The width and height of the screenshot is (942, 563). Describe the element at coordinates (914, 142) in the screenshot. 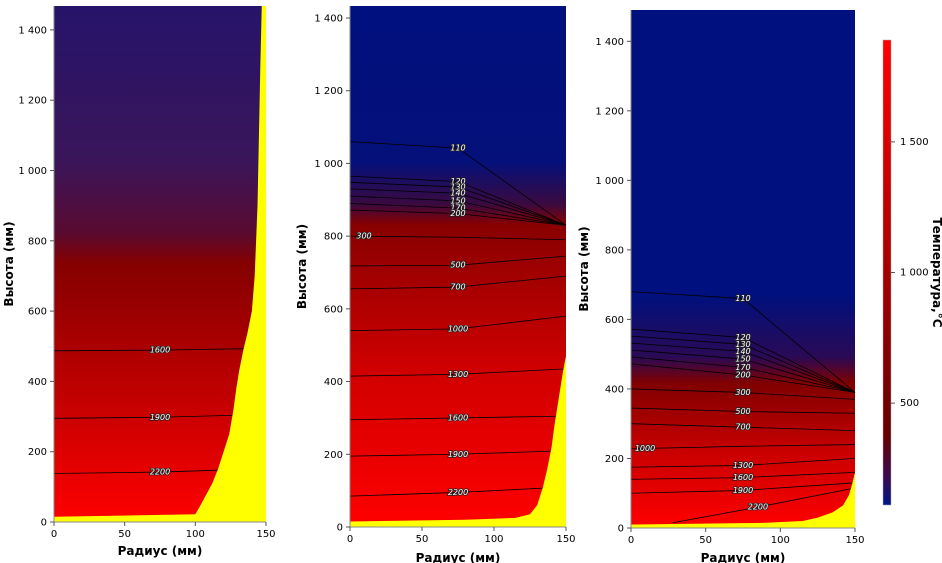

I see `colorbar-tick-label: 1 500` at that location.